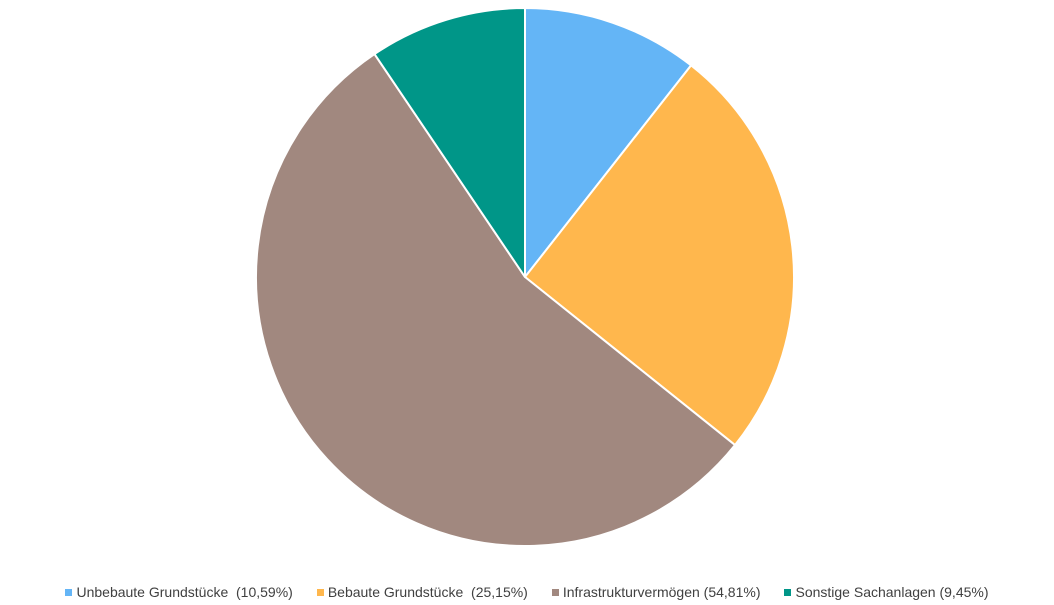  Describe the element at coordinates (788, 592) in the screenshot. I see `legend-swatch-sonstige-sachanlagen` at that location.